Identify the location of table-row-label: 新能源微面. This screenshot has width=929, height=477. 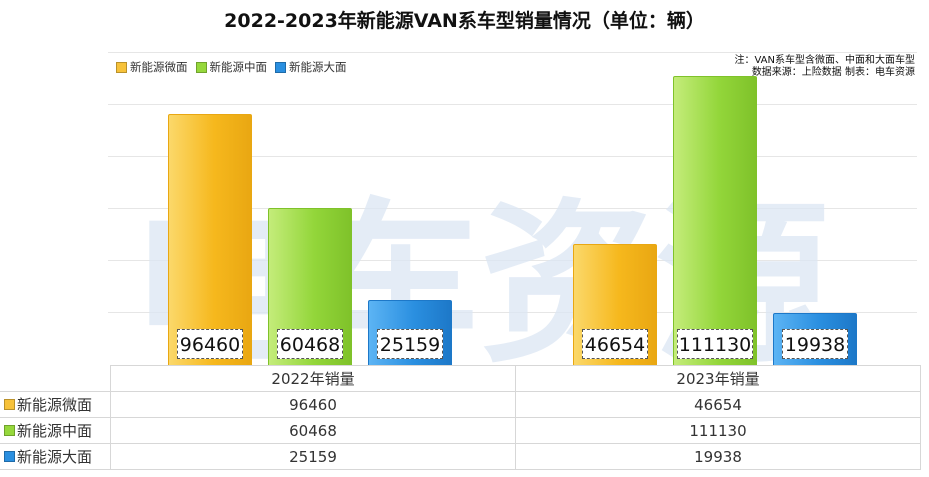
(55, 404).